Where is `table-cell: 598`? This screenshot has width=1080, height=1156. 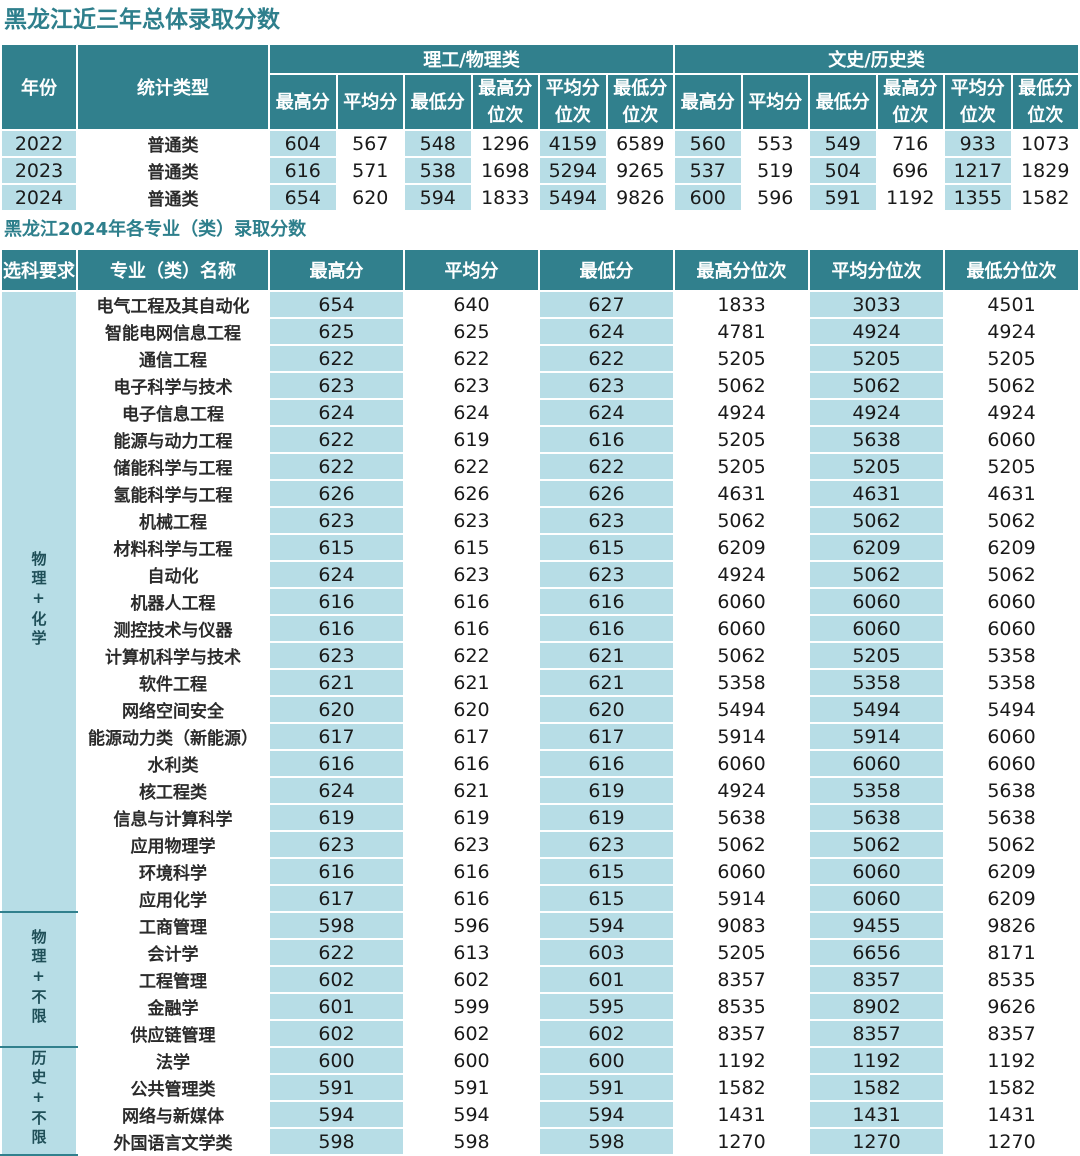
table-cell: 598 is located at coordinates (336, 925).